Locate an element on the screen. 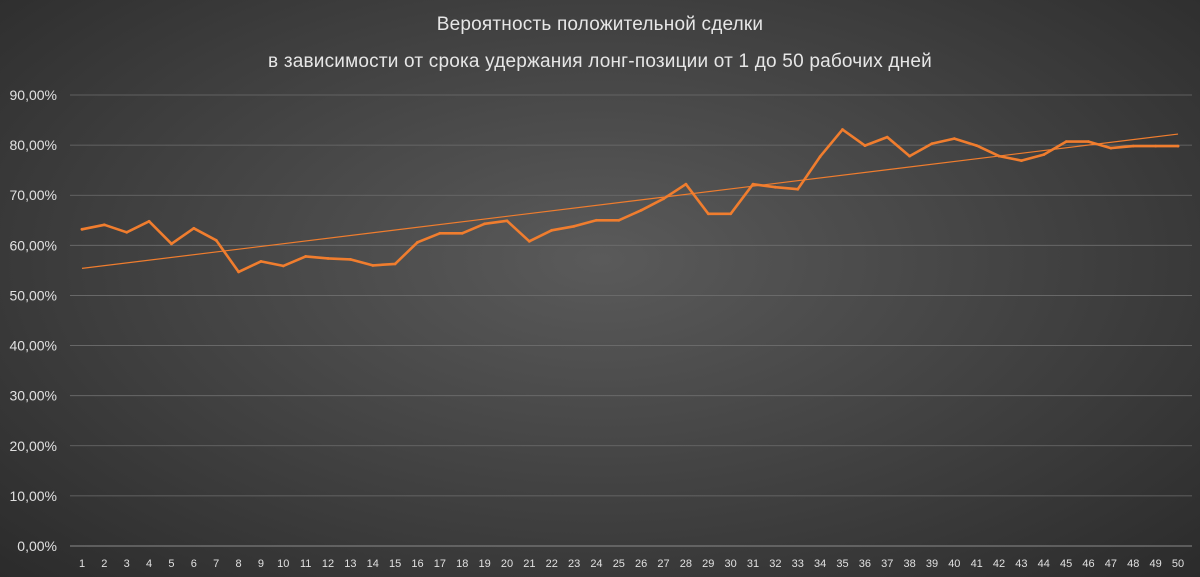 The height and width of the screenshot is (577, 1200). x-tick-label: 26 is located at coordinates (641, 564).